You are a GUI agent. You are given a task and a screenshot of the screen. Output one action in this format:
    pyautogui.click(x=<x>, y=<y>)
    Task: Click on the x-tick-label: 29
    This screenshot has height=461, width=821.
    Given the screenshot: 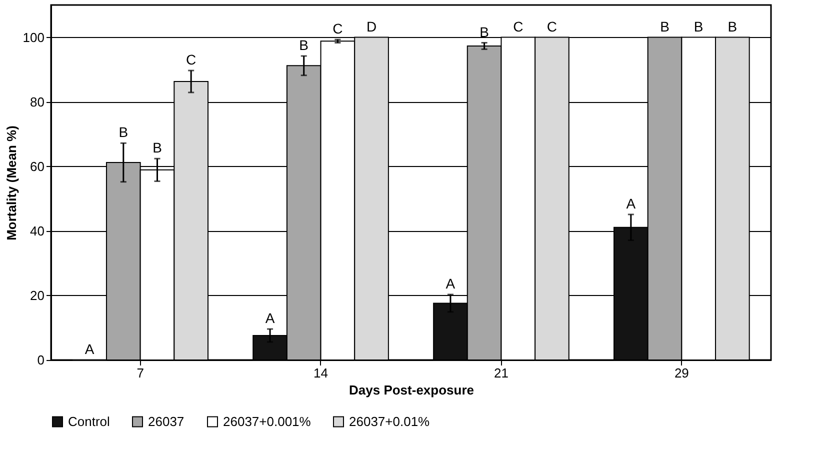 What is the action you would take?
    pyautogui.click(x=681, y=373)
    